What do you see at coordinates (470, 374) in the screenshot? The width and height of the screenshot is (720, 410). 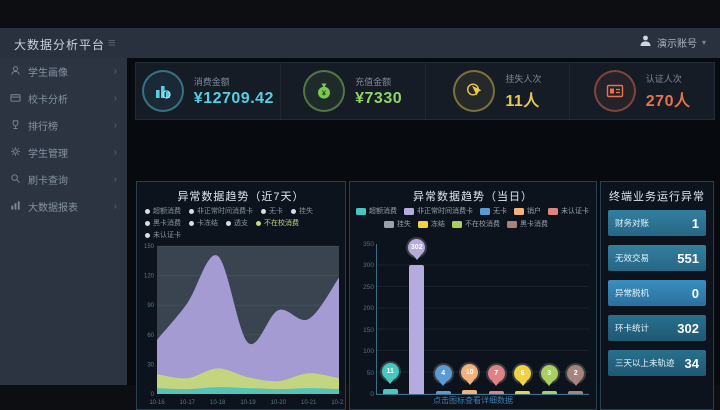 I see `balloon-marker: 10` at bounding box center [470, 374].